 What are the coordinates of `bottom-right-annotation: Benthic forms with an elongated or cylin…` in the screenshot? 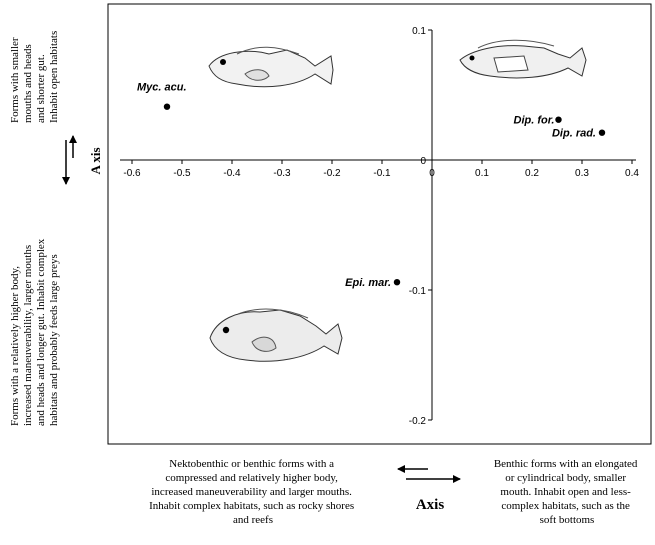 It's located at (567, 492).